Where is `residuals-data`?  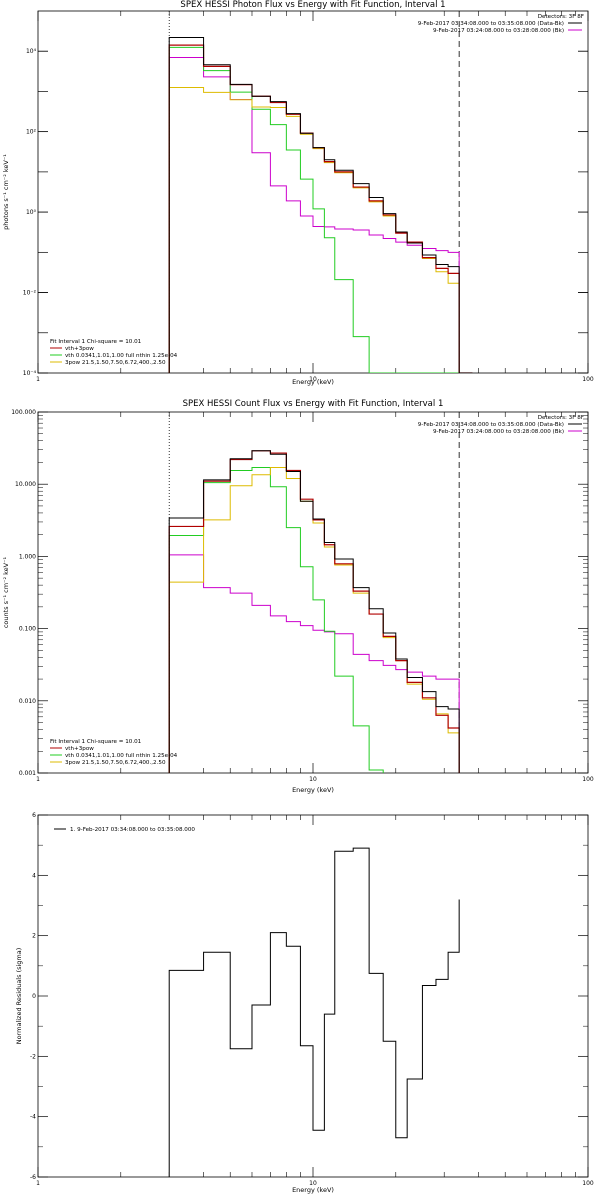 residuals-data is located at coordinates (314, 1012).